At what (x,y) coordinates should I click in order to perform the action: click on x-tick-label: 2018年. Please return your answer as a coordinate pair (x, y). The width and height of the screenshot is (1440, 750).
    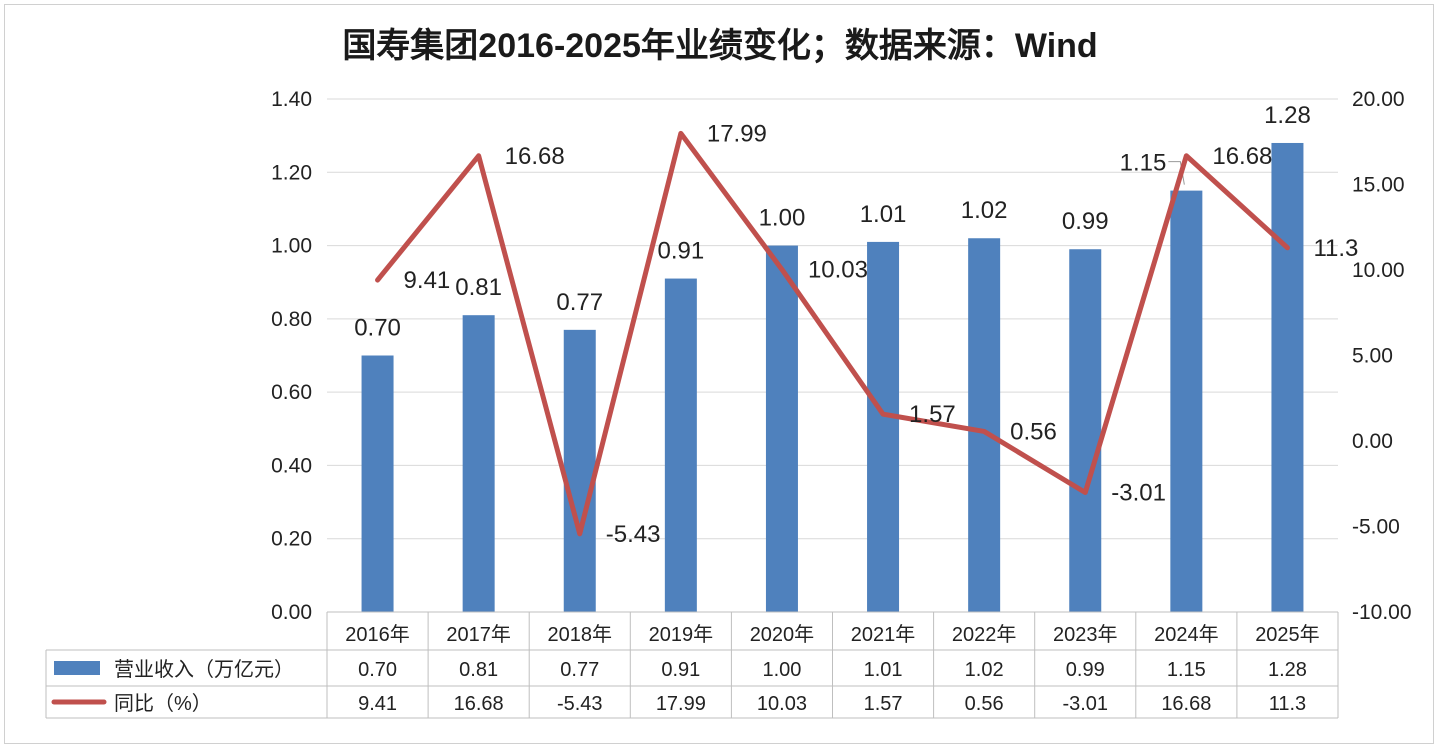
    Looking at the image, I should click on (580, 634).